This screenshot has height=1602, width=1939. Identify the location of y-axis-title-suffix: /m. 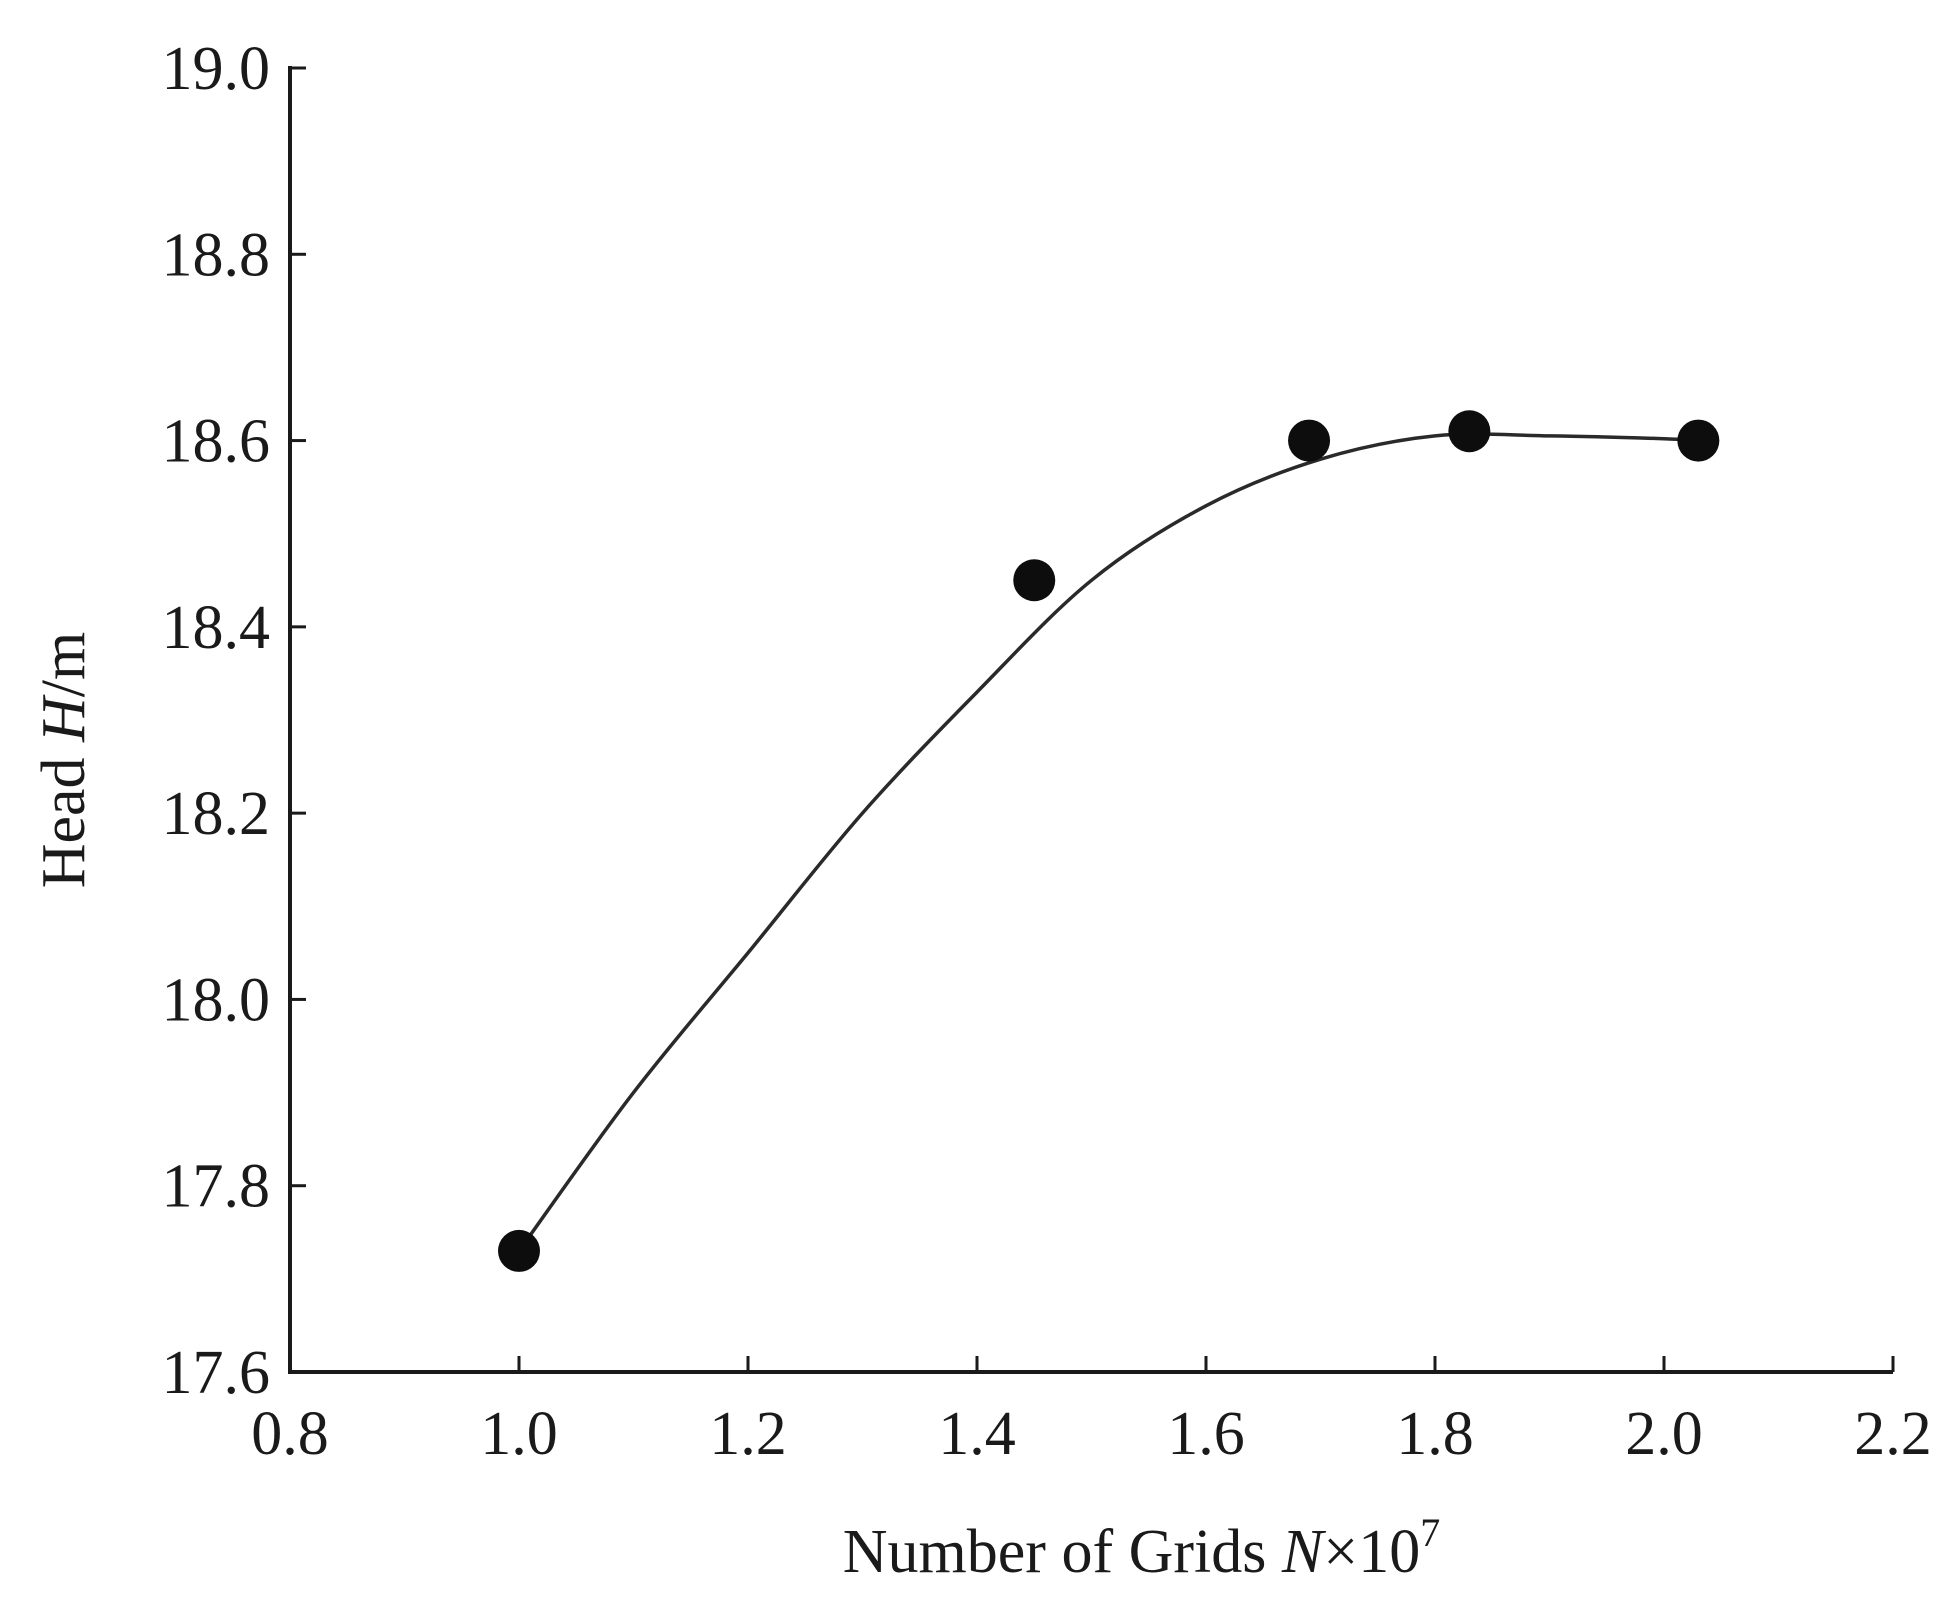
(64, 664).